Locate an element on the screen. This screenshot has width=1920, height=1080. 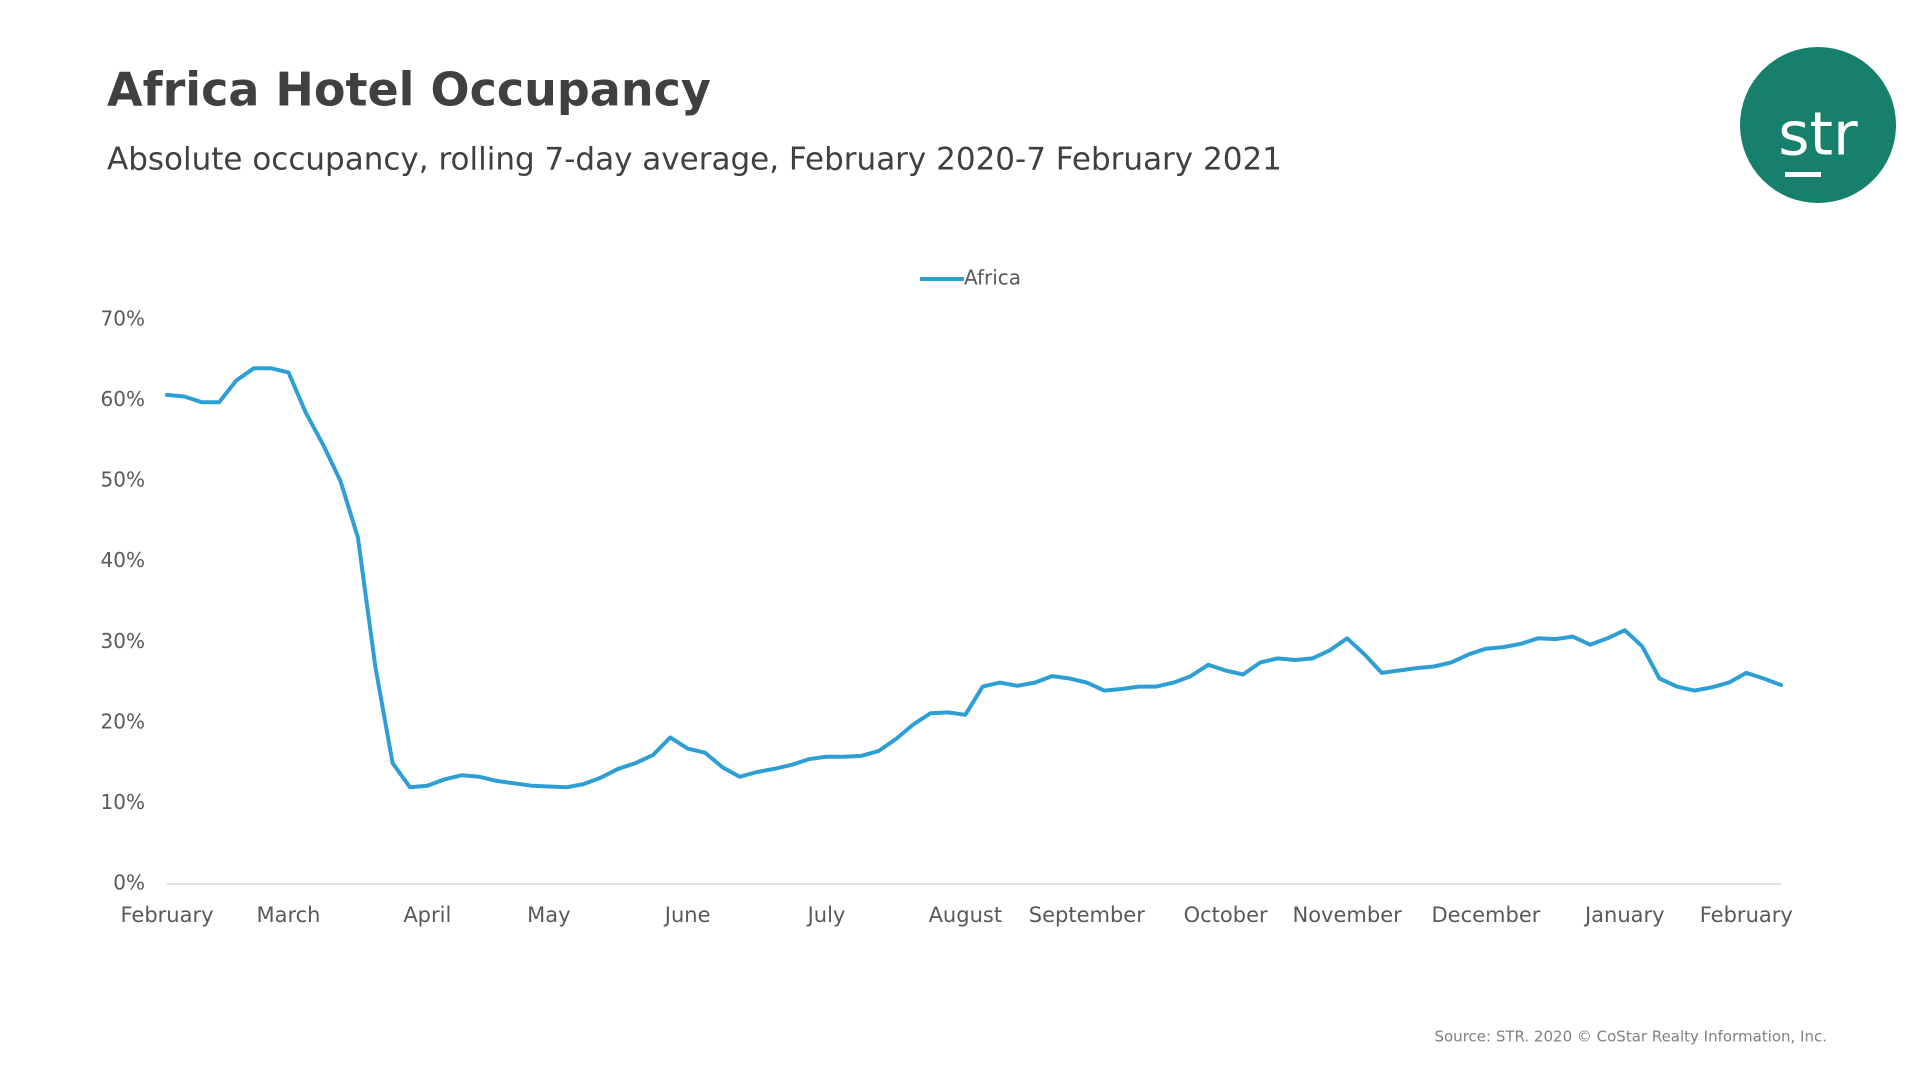
y-tick-label: 70% is located at coordinates (123, 319).